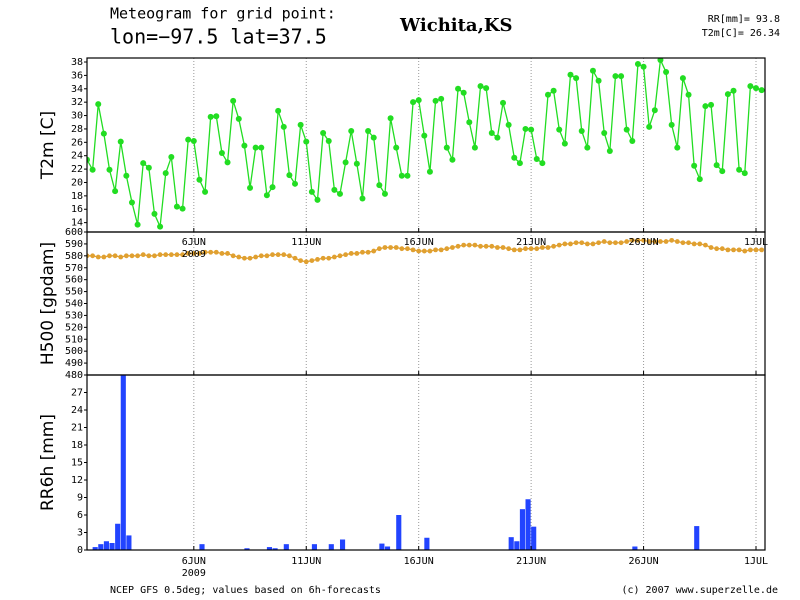  I want to click on y-tick-label: 27, so click(77, 393).